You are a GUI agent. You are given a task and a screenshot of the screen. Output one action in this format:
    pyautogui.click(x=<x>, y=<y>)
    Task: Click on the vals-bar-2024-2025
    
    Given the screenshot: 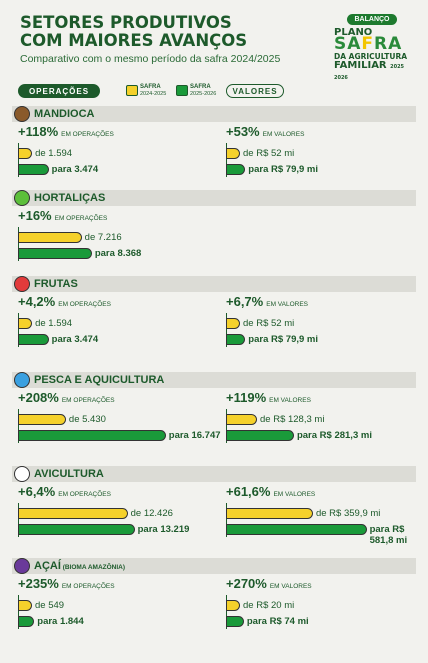 What is the action you would take?
    pyautogui.click(x=241, y=419)
    